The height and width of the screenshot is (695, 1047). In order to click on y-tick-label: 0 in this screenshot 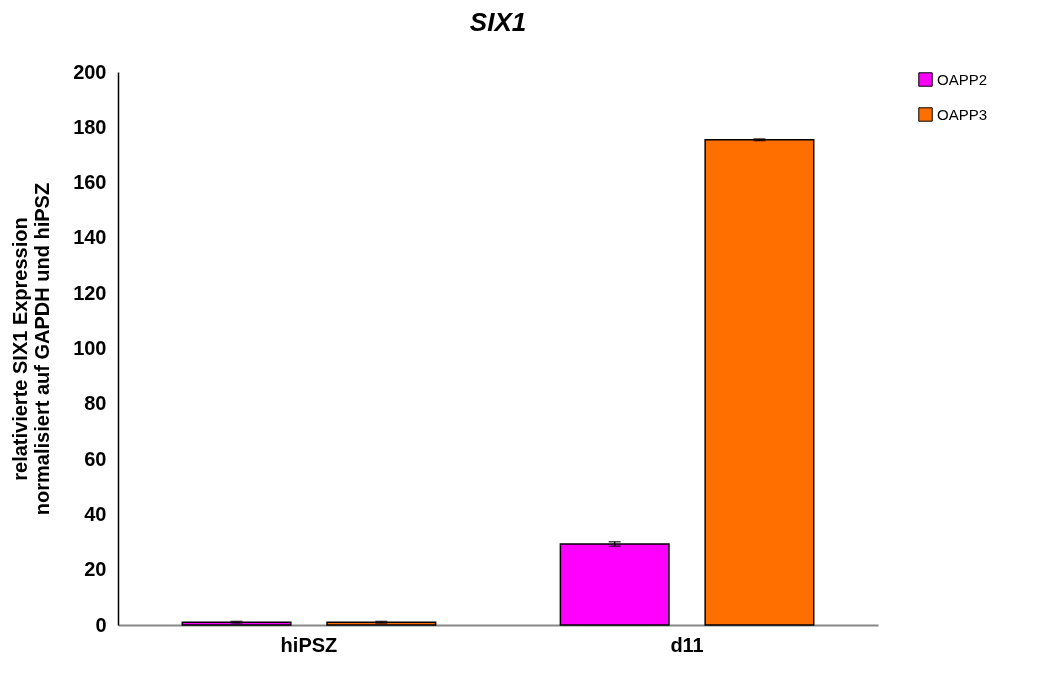, I will do `click(101, 624)`.